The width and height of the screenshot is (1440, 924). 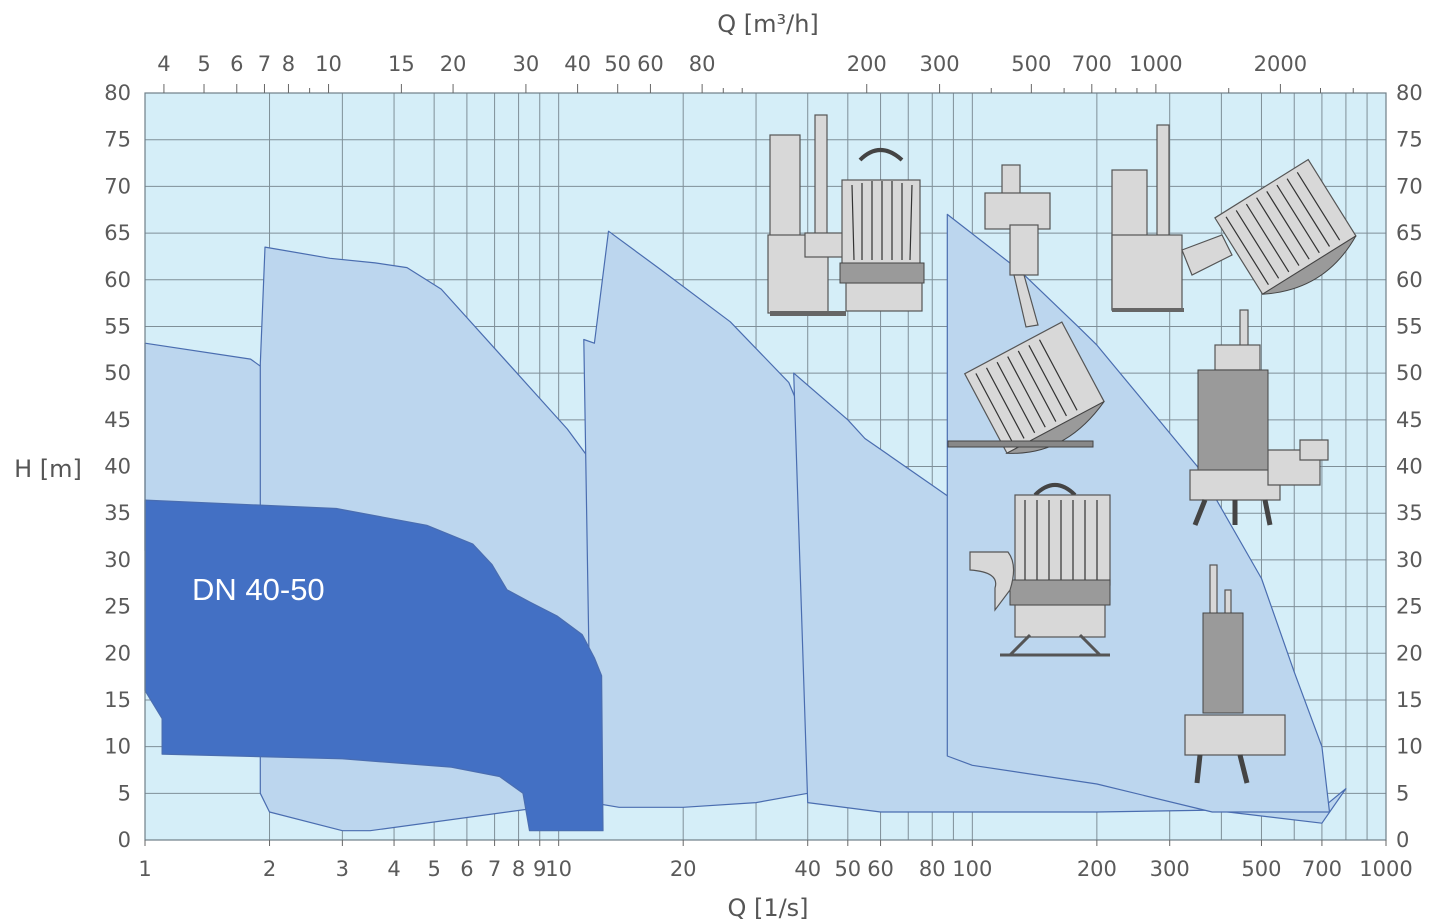 I want to click on x-top-tick-label: 5, so click(x=203, y=64).